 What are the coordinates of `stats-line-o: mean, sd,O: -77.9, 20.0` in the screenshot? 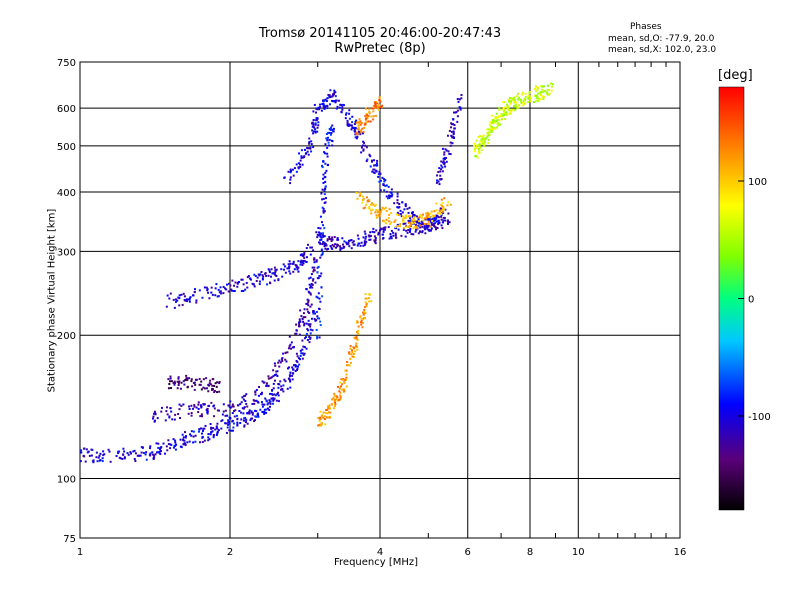 It's located at (661, 39).